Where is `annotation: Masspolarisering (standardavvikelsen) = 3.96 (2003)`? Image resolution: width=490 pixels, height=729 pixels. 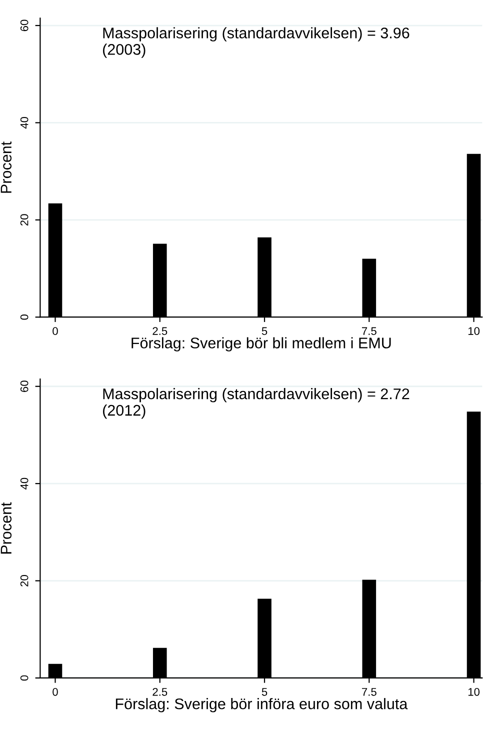 annotation: Masspolarisering (standardavvikelsen) = 3.96 (2003) is located at coordinates (256, 42).